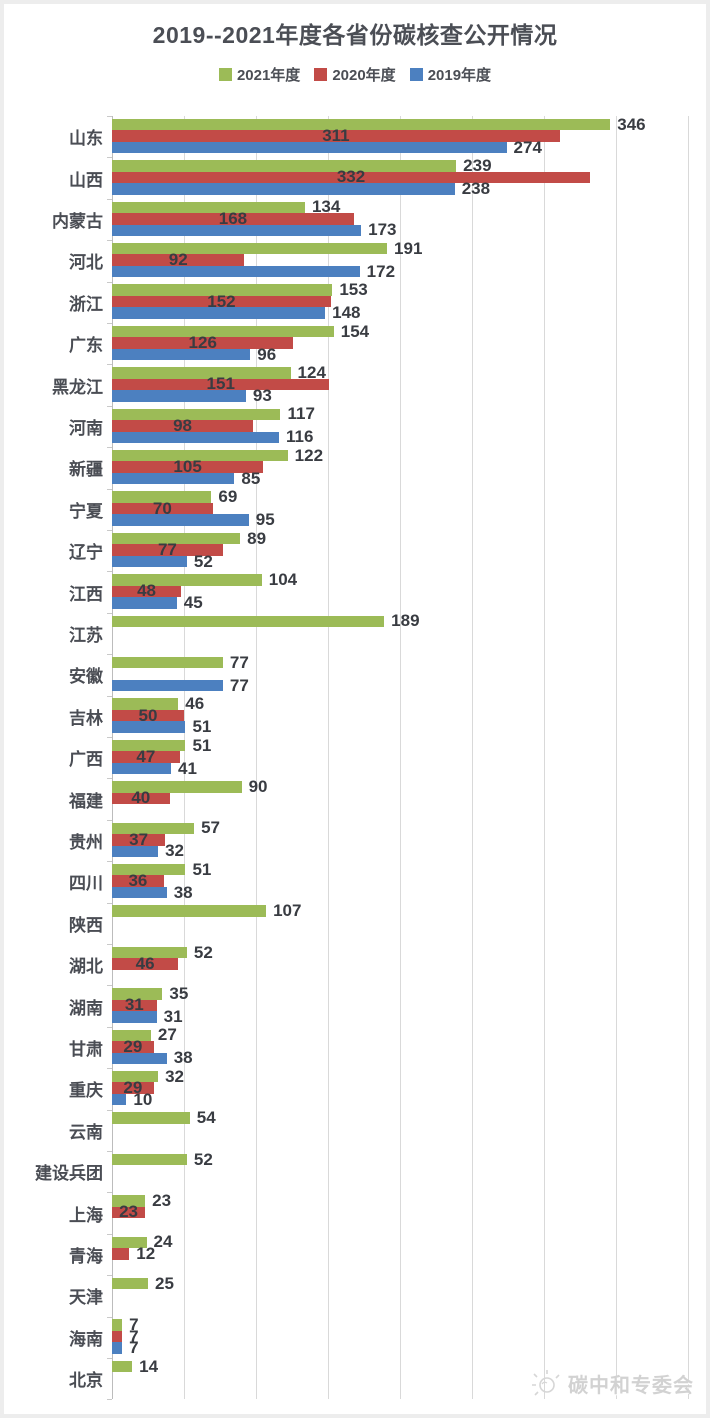 This screenshot has width=710, height=1418. I want to click on bar-2020年度-四川, so click(138, 881).